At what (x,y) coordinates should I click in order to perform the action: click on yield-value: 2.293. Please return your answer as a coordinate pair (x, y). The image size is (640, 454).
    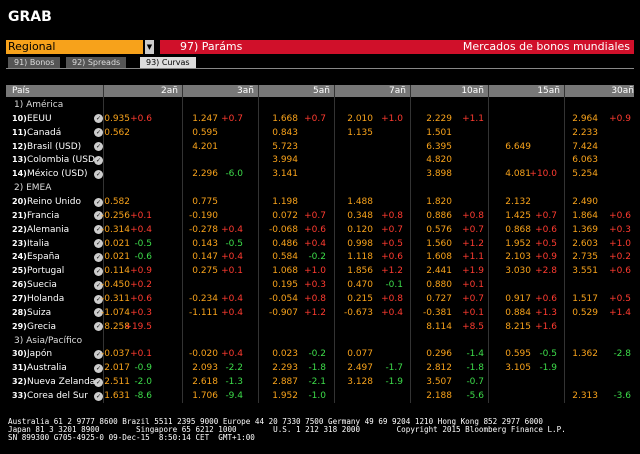
    Looking at the image, I should click on (285, 368).